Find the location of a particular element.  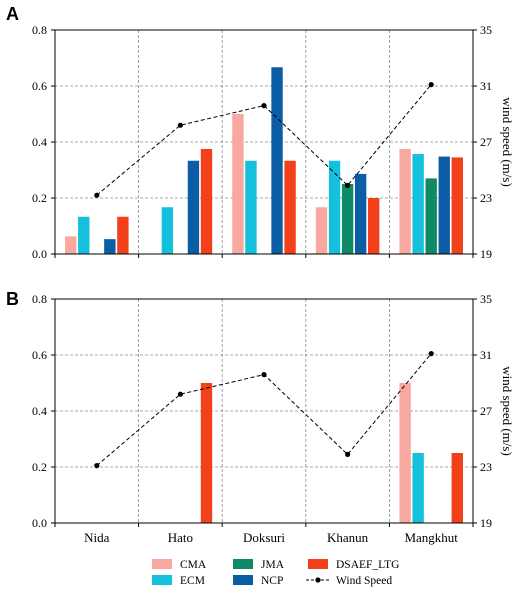

legend-swatch-ecm is located at coordinates (162, 580).